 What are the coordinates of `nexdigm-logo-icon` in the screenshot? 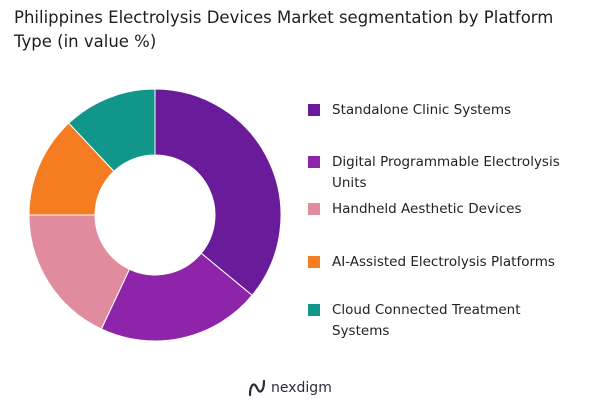 It's located at (257, 388).